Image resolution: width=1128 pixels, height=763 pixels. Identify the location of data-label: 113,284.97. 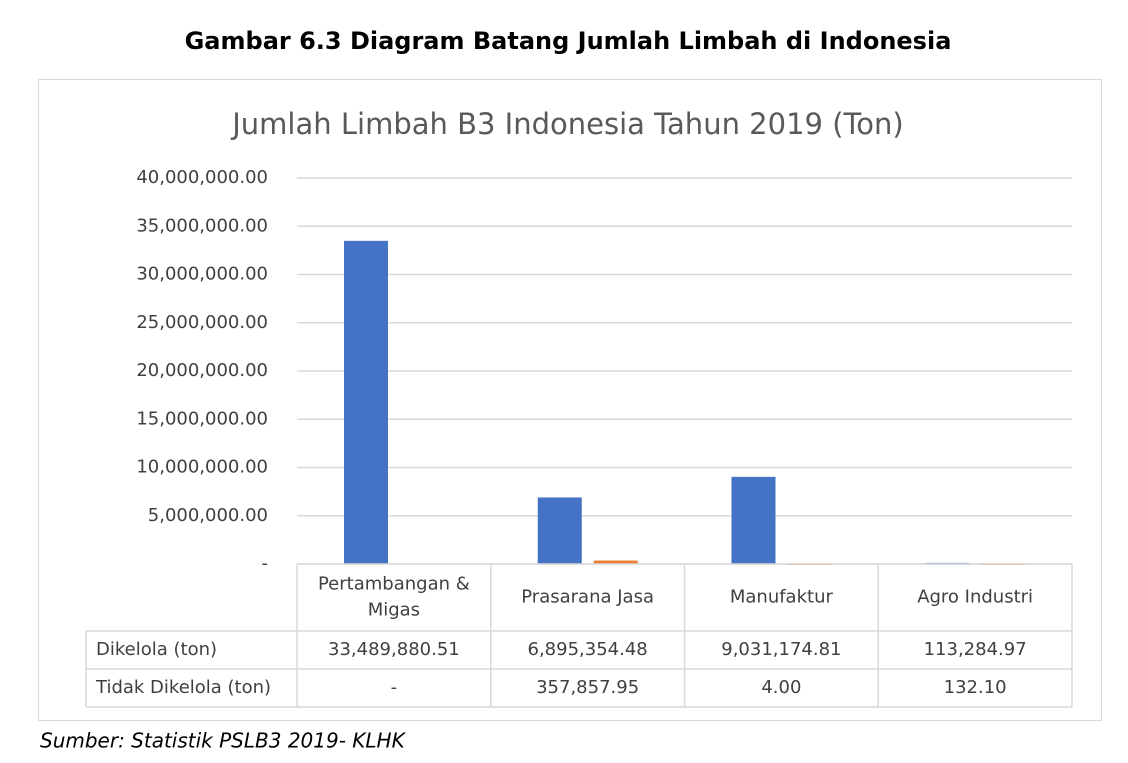
(975, 649).